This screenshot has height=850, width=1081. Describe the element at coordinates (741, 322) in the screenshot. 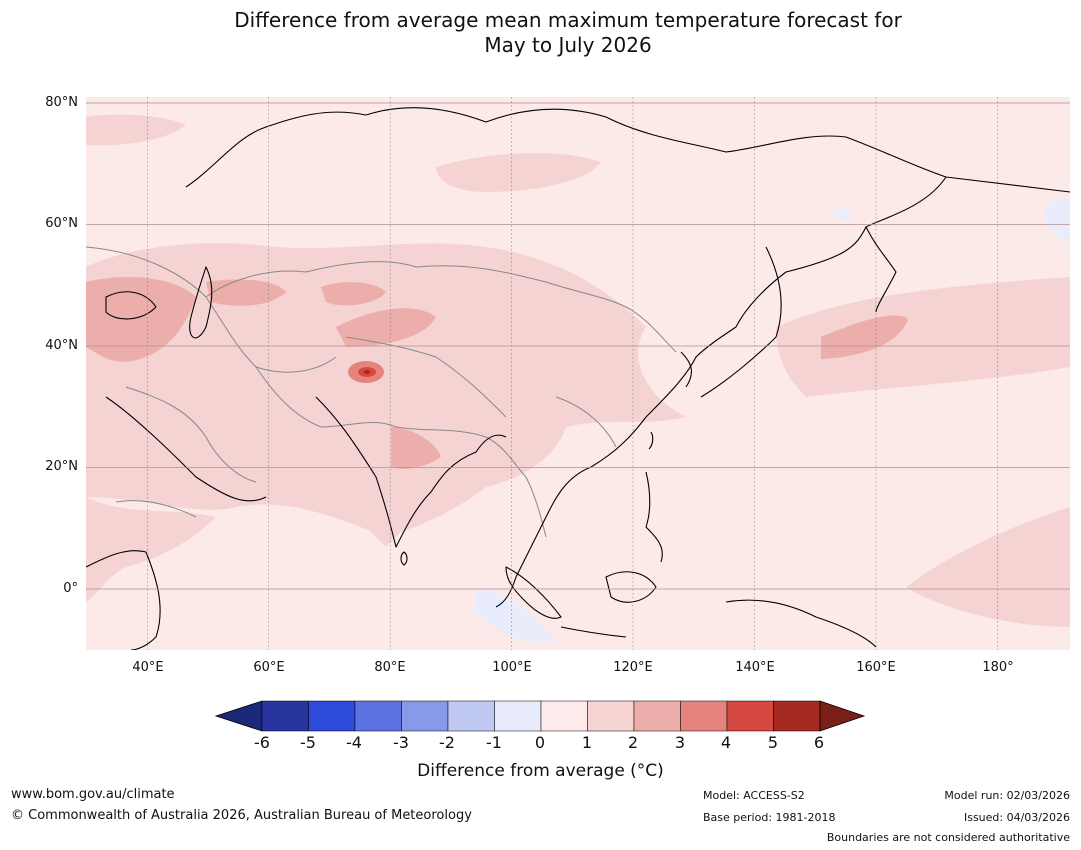

I see `coast-japan` at that location.